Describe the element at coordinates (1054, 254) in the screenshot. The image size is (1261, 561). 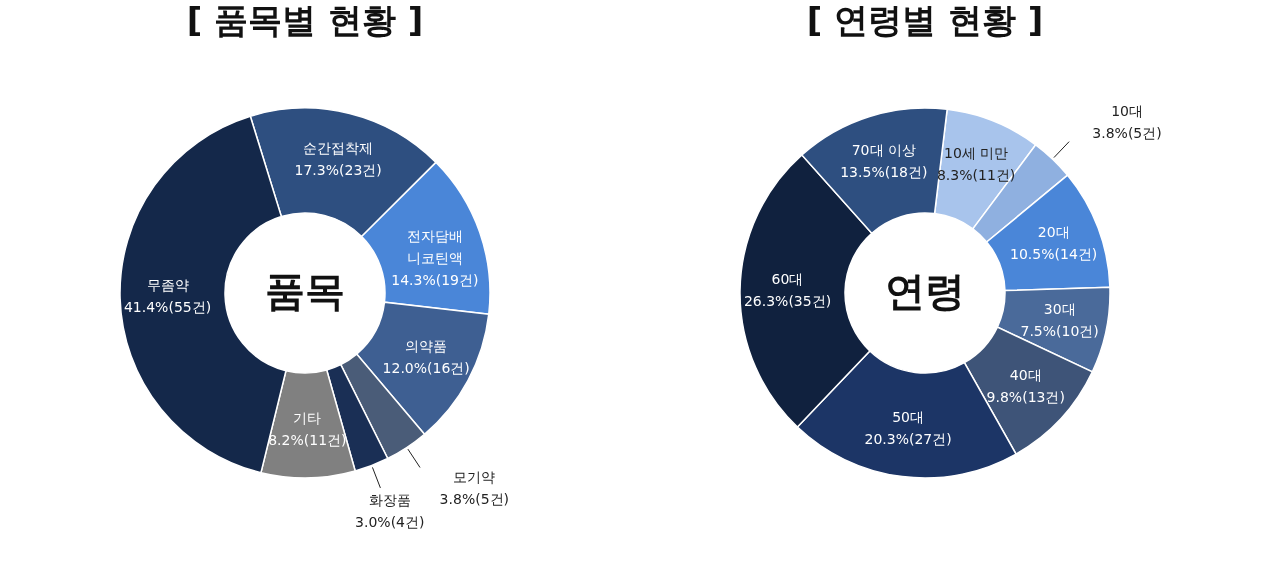
I see `data-label: 10.5%(14건)` at that location.